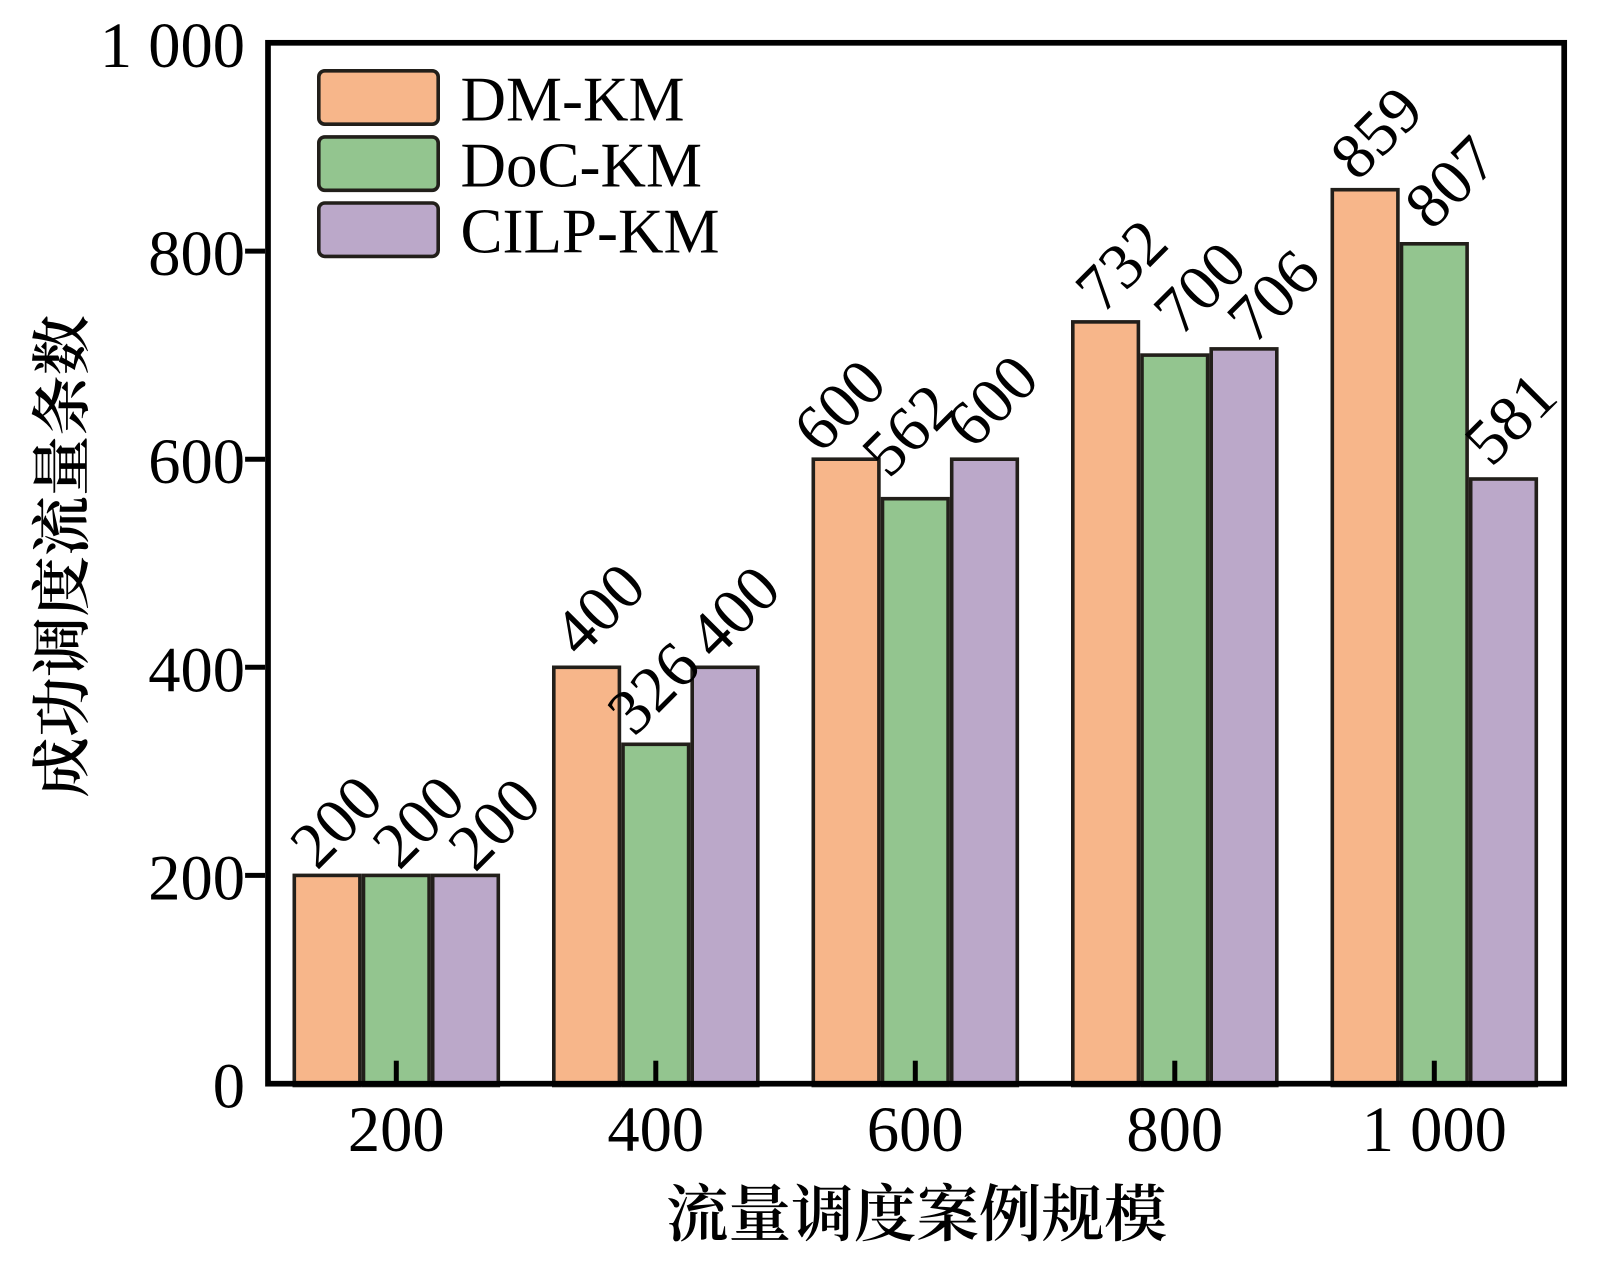  Describe the element at coordinates (573, 99) in the screenshot. I see `svg-text: DM-KM` at that location.